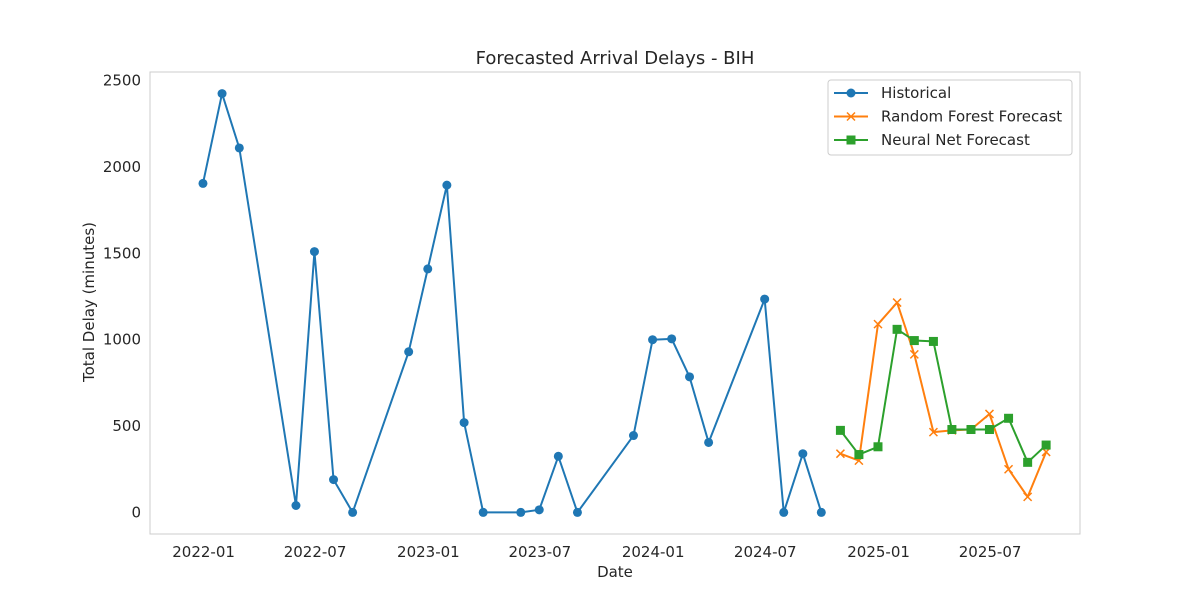  What do you see at coordinates (540, 552) in the screenshot?
I see `x-tick-label: 2023-07` at bounding box center [540, 552].